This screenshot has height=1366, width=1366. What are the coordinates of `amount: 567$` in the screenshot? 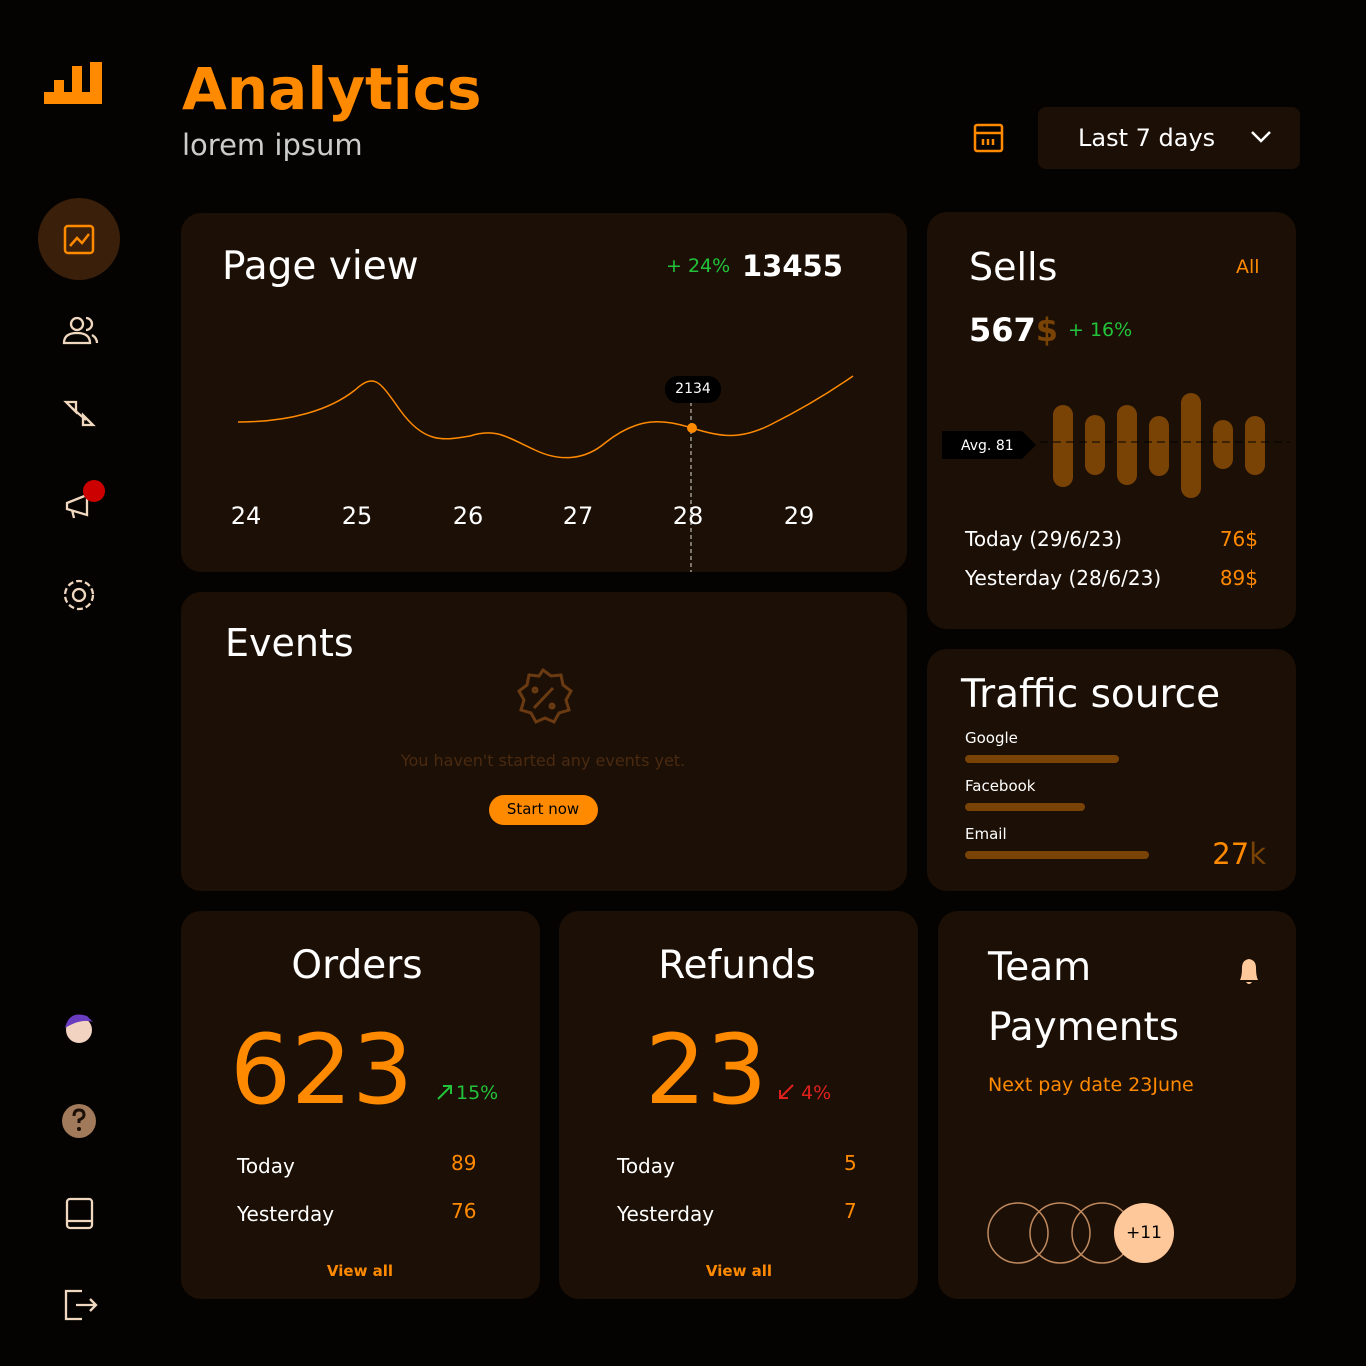 It's located at (1013, 330).